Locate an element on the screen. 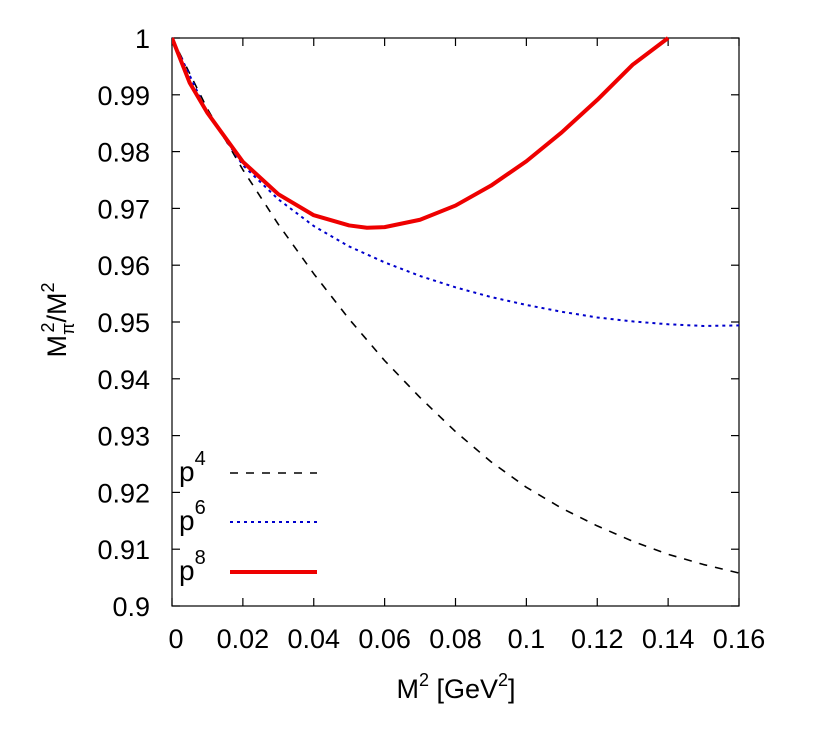 The image size is (822, 743). y-axis-label: Mπ2/M2 is located at coordinates (58, 320).